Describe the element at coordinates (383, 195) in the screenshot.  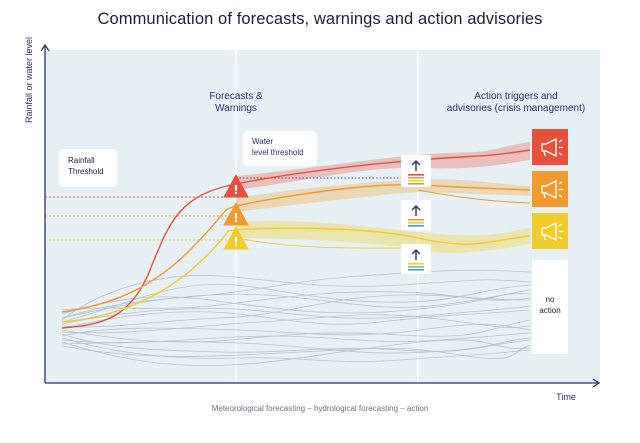
I see `orange-band` at that location.